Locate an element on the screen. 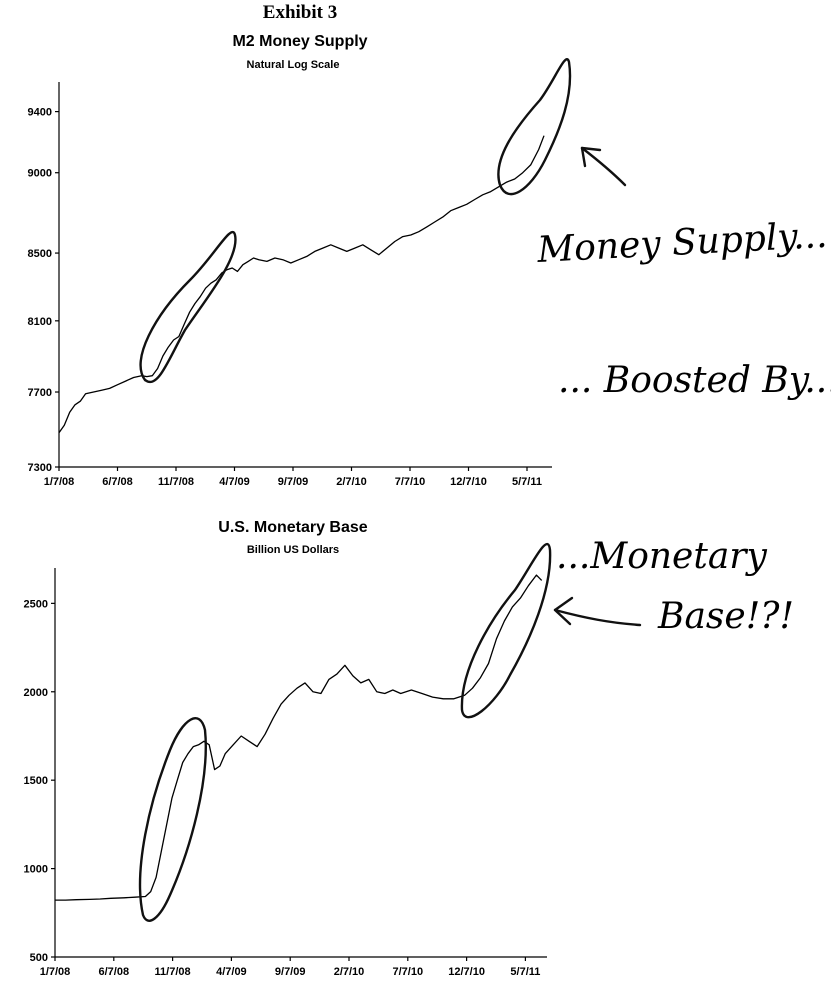 The width and height of the screenshot is (831, 994). y-tick-label: 1500 is located at coordinates (36, 781).